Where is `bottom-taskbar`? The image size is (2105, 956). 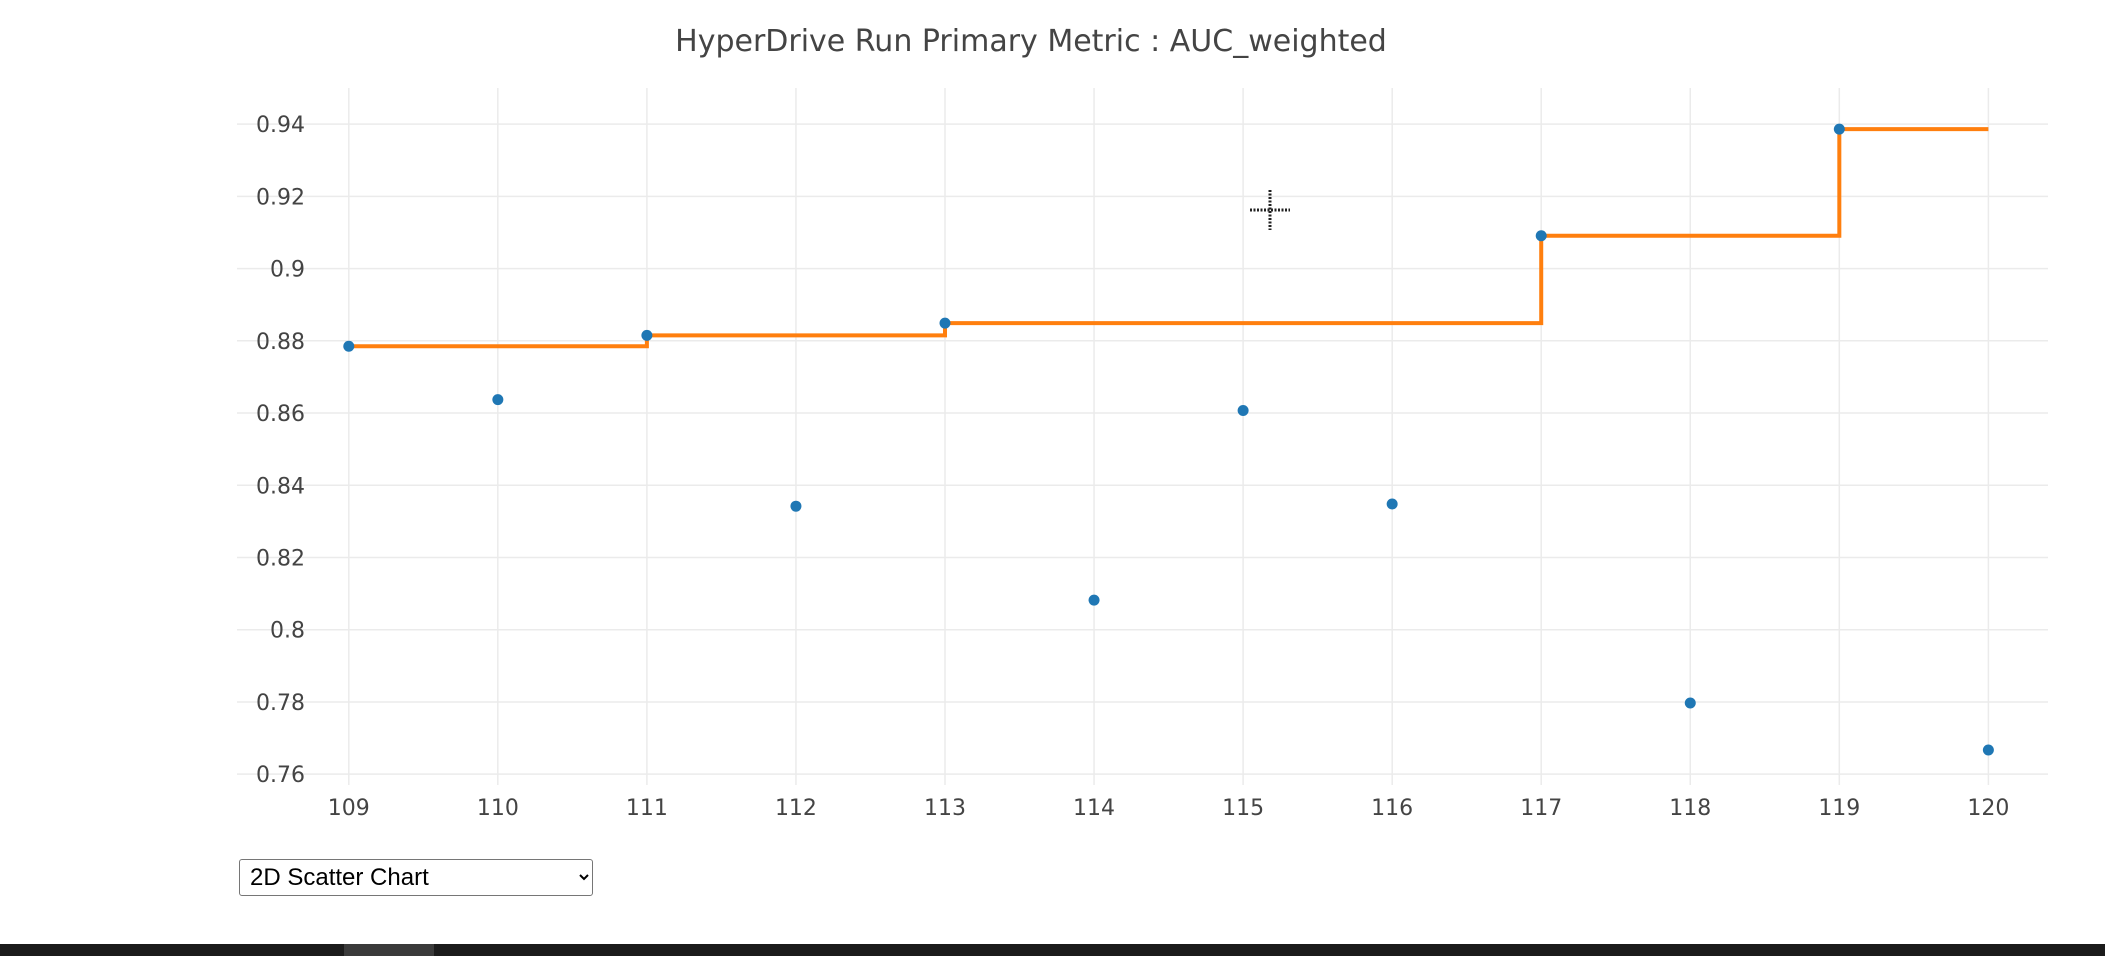
bottom-taskbar is located at coordinates (1052, 950).